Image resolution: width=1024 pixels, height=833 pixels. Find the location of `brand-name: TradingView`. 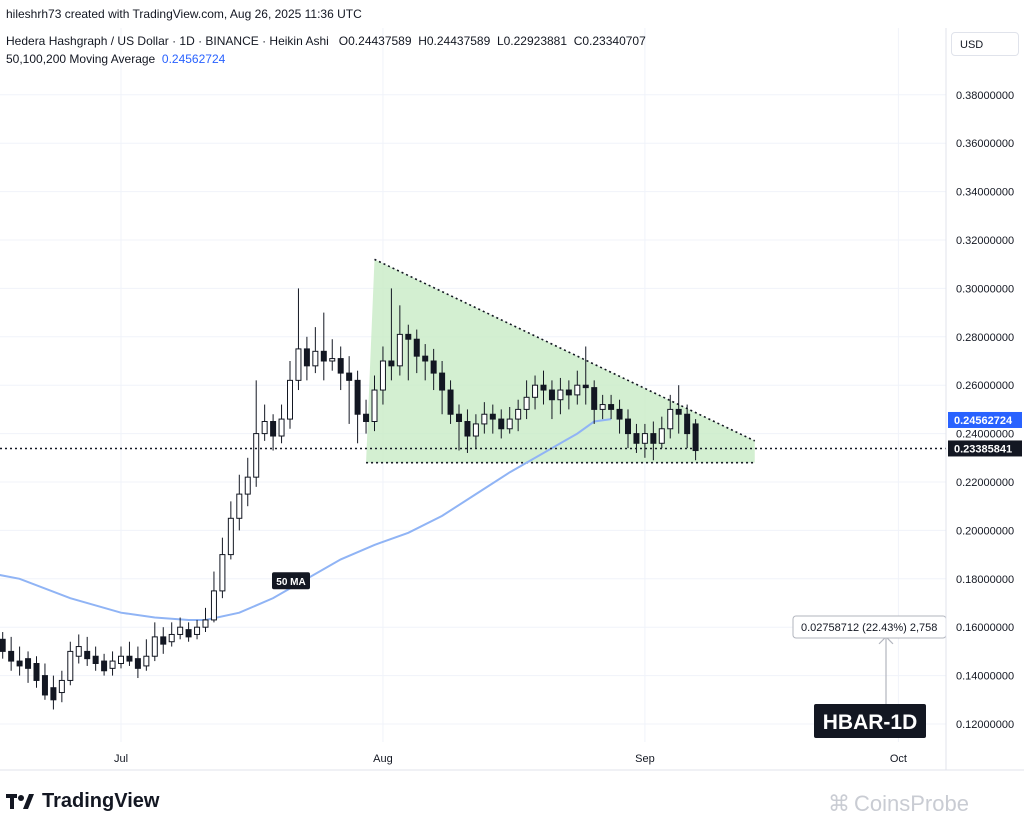

brand-name: TradingView is located at coordinates (101, 801).